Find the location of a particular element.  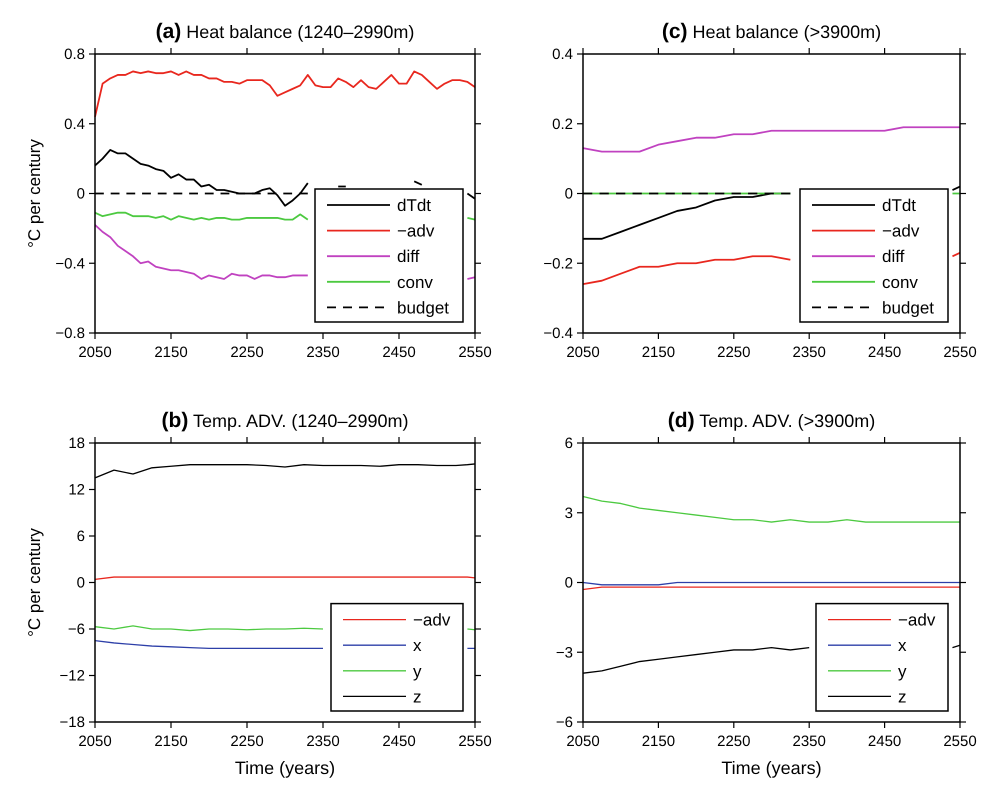

y-tick-label: −12 is located at coordinates (72, 676).